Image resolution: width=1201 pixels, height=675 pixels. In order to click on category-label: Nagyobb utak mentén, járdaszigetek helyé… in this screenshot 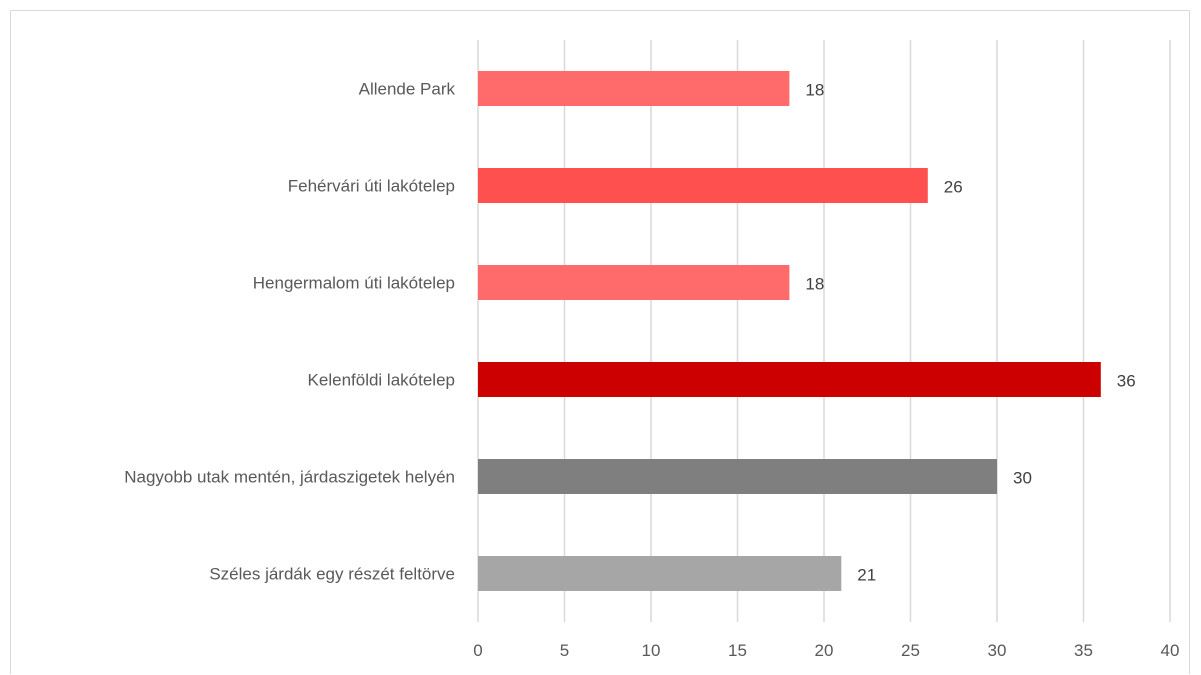, I will do `click(289, 477)`.